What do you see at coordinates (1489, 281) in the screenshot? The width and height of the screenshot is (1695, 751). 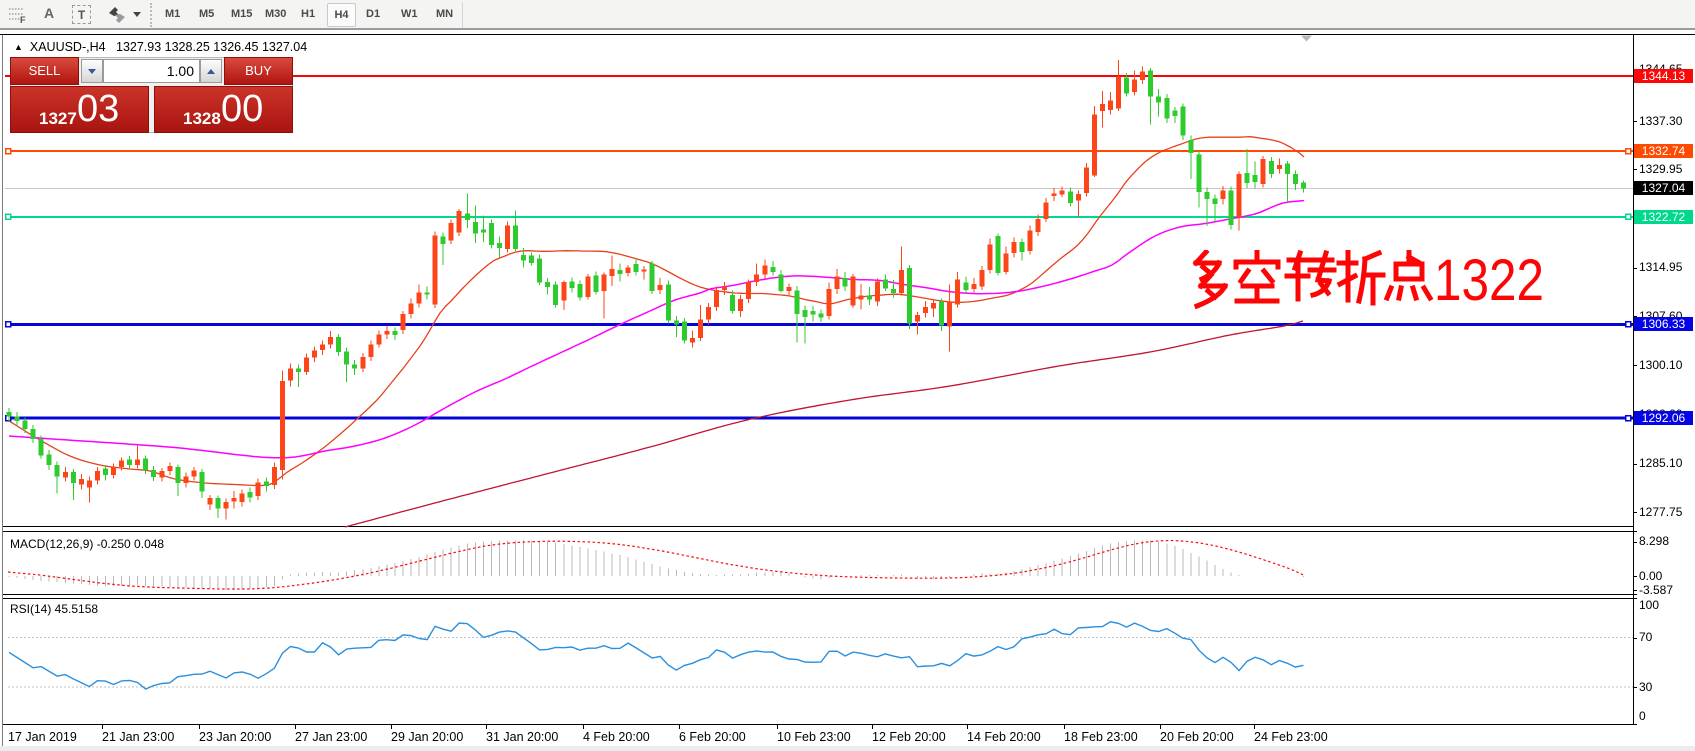 I see `svg-text: 1322` at bounding box center [1489, 281].